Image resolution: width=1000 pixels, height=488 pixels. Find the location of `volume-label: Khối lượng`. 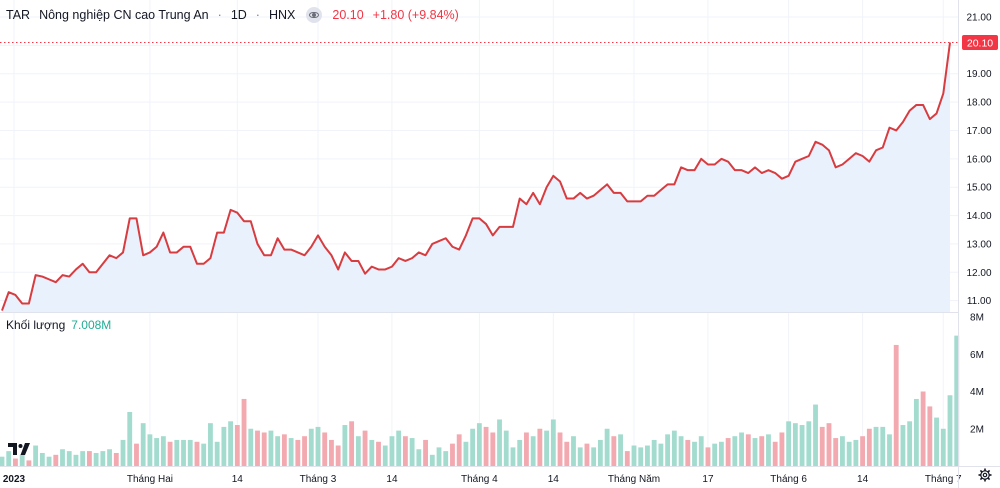

volume-label: Khối lượng is located at coordinates (36, 325).